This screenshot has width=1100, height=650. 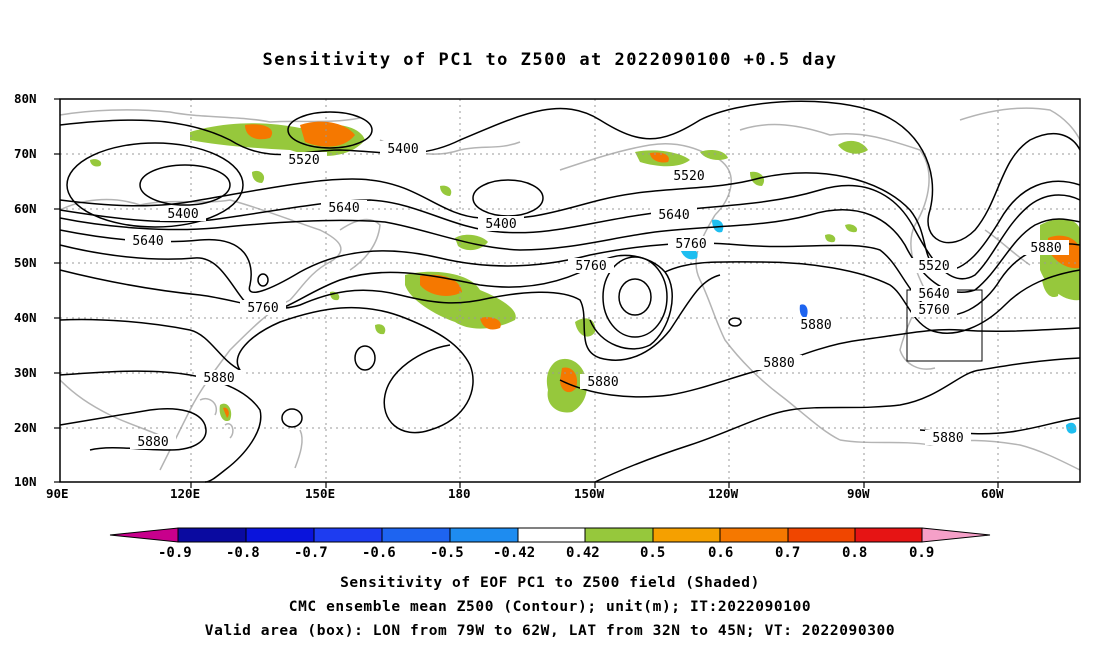 What do you see at coordinates (447, 553) in the screenshot?
I see `colorbar-tick: -0.5` at bounding box center [447, 553].